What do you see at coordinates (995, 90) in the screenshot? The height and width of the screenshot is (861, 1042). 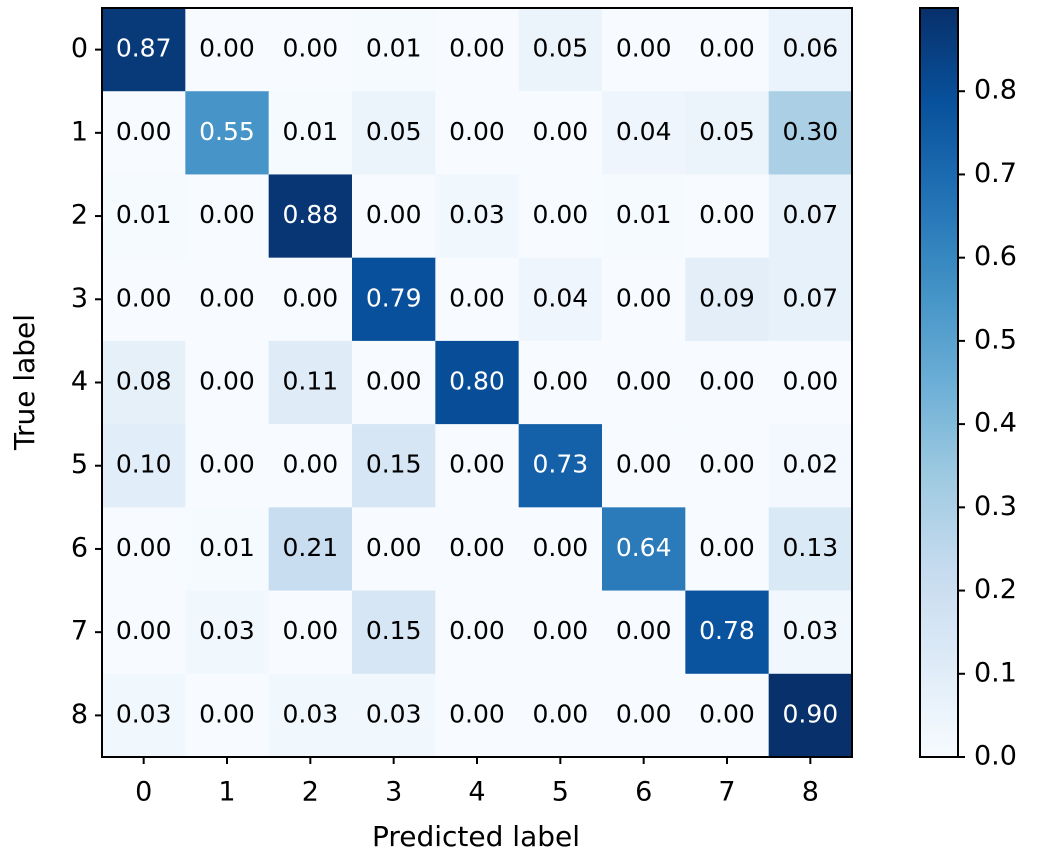 I see `colorbar-tick-label: 0.8` at bounding box center [995, 90].